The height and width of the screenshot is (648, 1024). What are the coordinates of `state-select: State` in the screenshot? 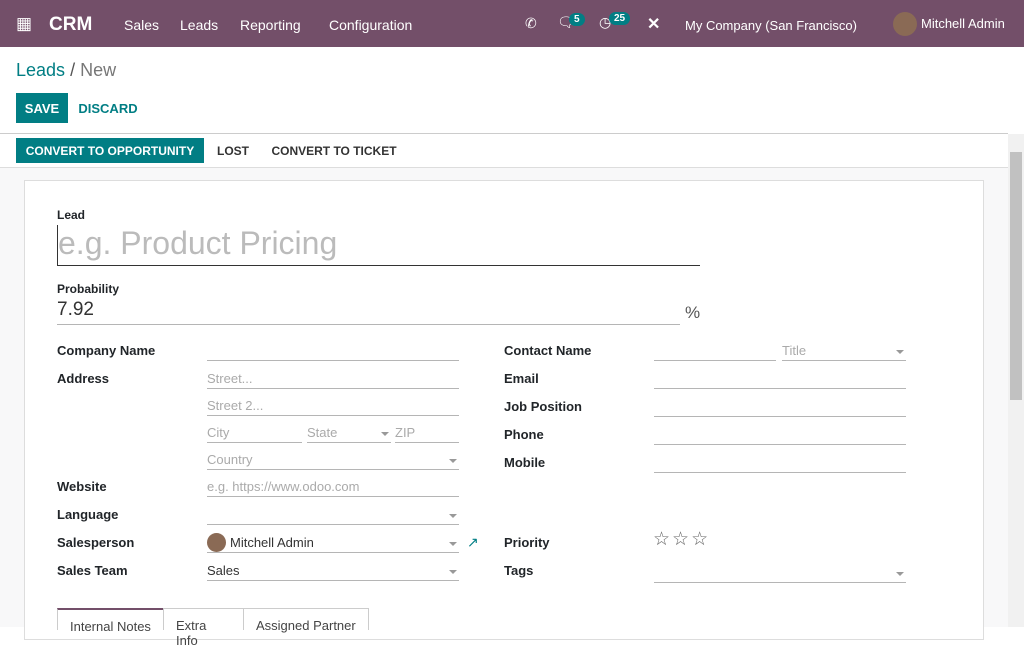 It's located at (349, 433).